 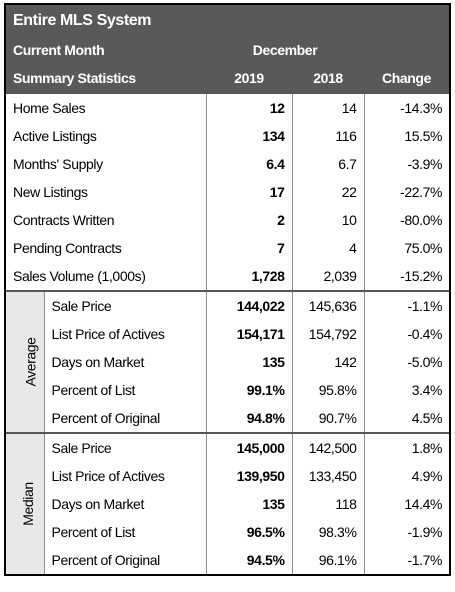 I want to click on header-row: Summary Statistics 2019 2018 Change, so click(x=228, y=78).